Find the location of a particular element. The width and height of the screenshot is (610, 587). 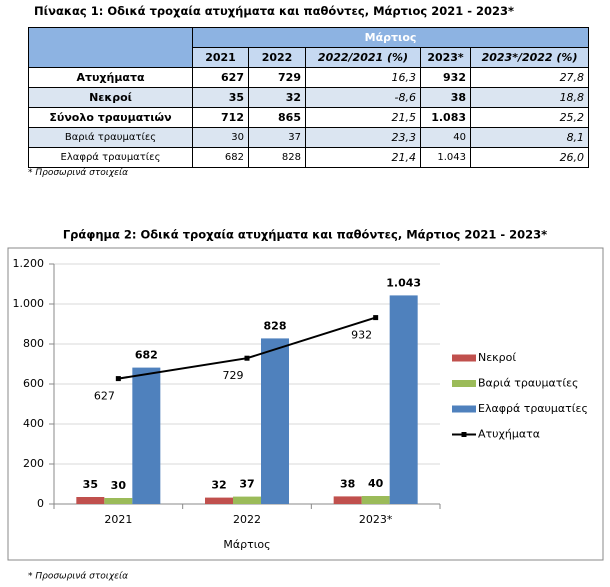

table-row: Νεκροί 35 32 -8,6 38 18,8 is located at coordinates (309, 97).